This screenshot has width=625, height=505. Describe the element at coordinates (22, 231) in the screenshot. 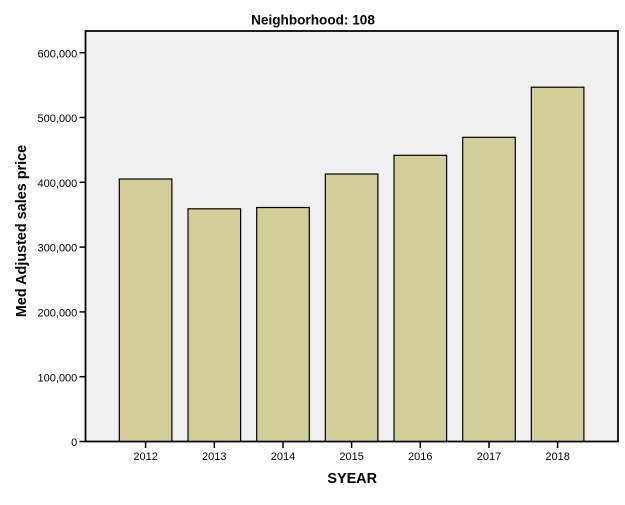

I see `svg-text: Med Adjusted sales price` at that location.